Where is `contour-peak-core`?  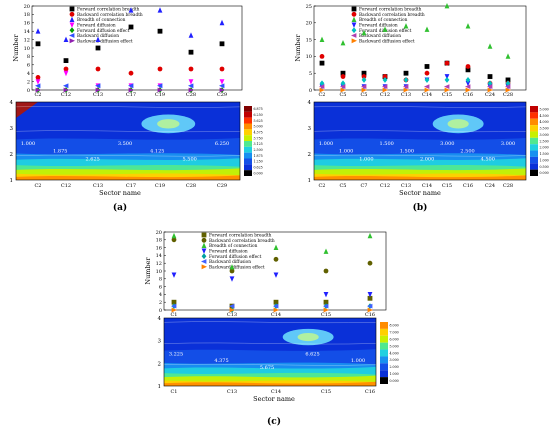
contour-peak-core is located at coordinates (168, 124).